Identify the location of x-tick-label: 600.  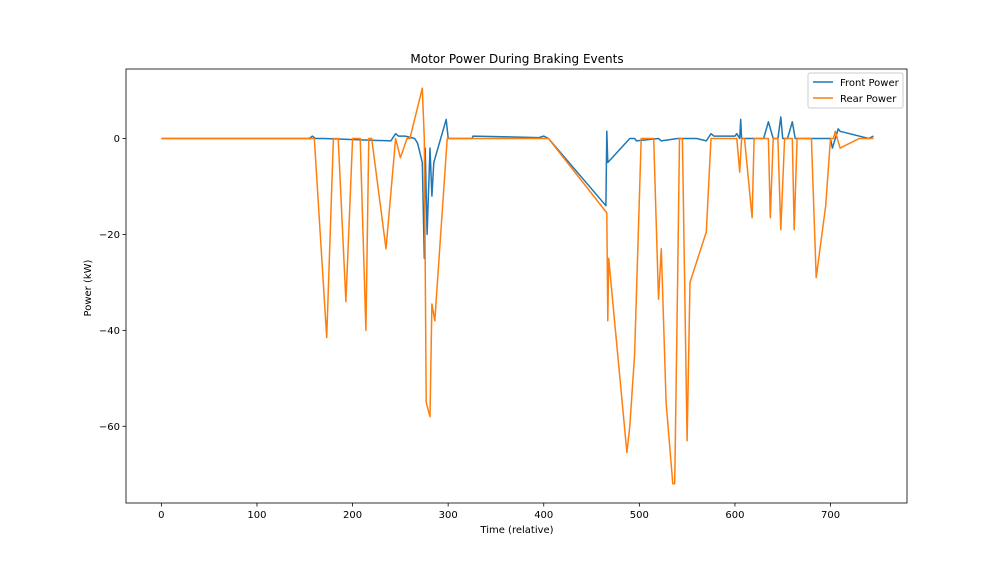
(734, 515).